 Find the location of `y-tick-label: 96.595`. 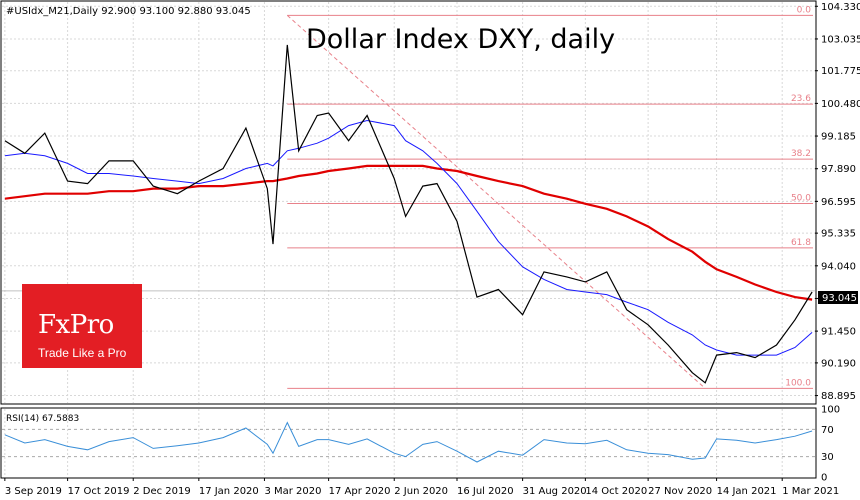

y-tick-label: 96.595 is located at coordinates (838, 202).